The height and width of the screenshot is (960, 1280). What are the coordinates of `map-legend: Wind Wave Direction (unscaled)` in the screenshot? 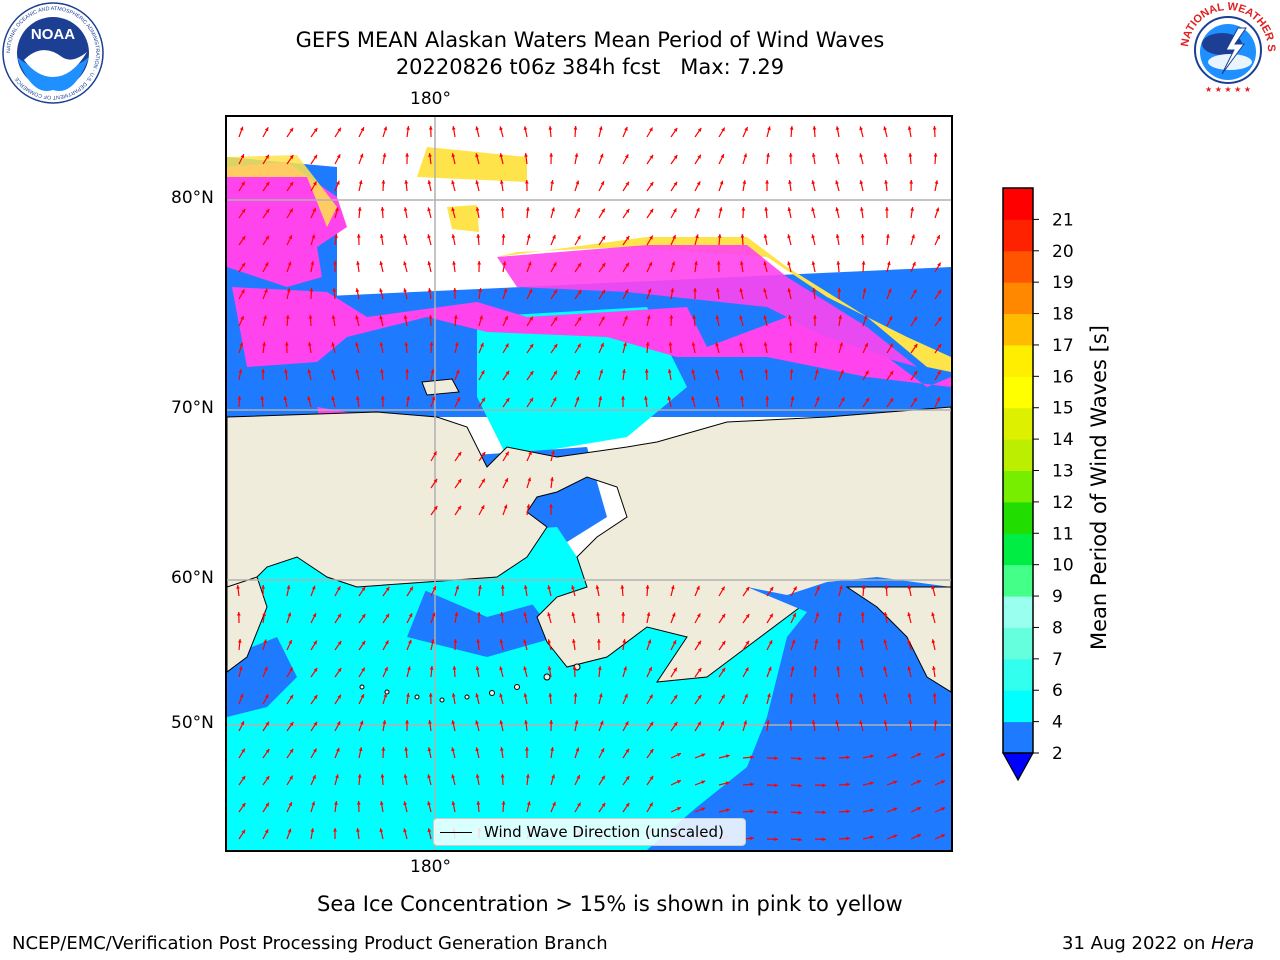 It's located at (589, 832).